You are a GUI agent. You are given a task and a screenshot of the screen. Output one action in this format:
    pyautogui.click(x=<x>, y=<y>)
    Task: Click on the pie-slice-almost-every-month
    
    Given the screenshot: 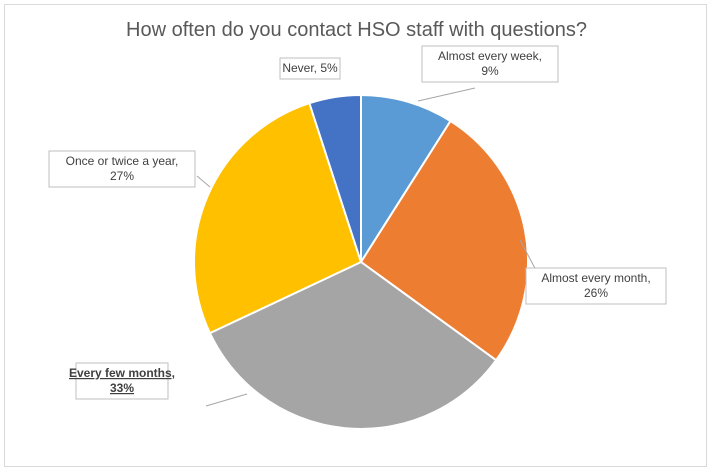 What is the action you would take?
    pyautogui.click(x=444, y=240)
    